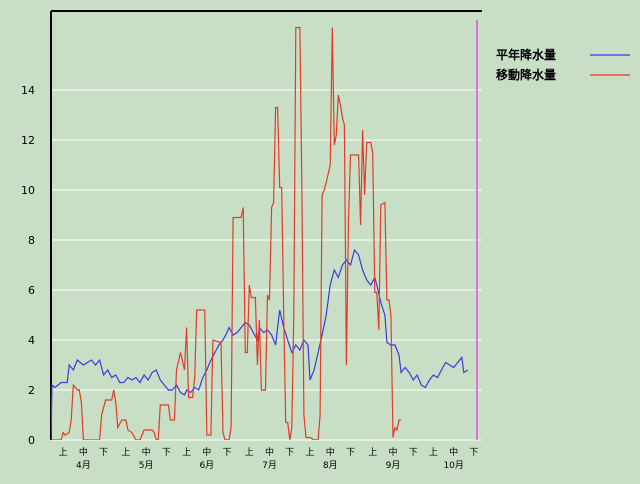 Image resolution: width=640 pixels, height=484 pixels. Describe the element at coordinates (269, 465) in the screenshot. I see `month-label: 7月` at that location.